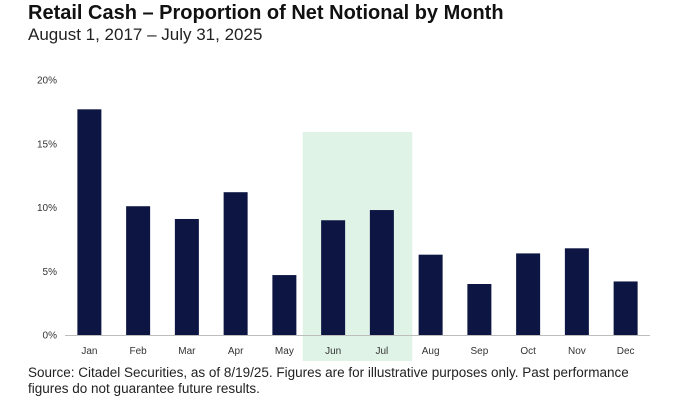 This screenshot has height=405, width=680. What do you see at coordinates (50, 336) in the screenshot?
I see `y-tick-label: 0%` at bounding box center [50, 336].